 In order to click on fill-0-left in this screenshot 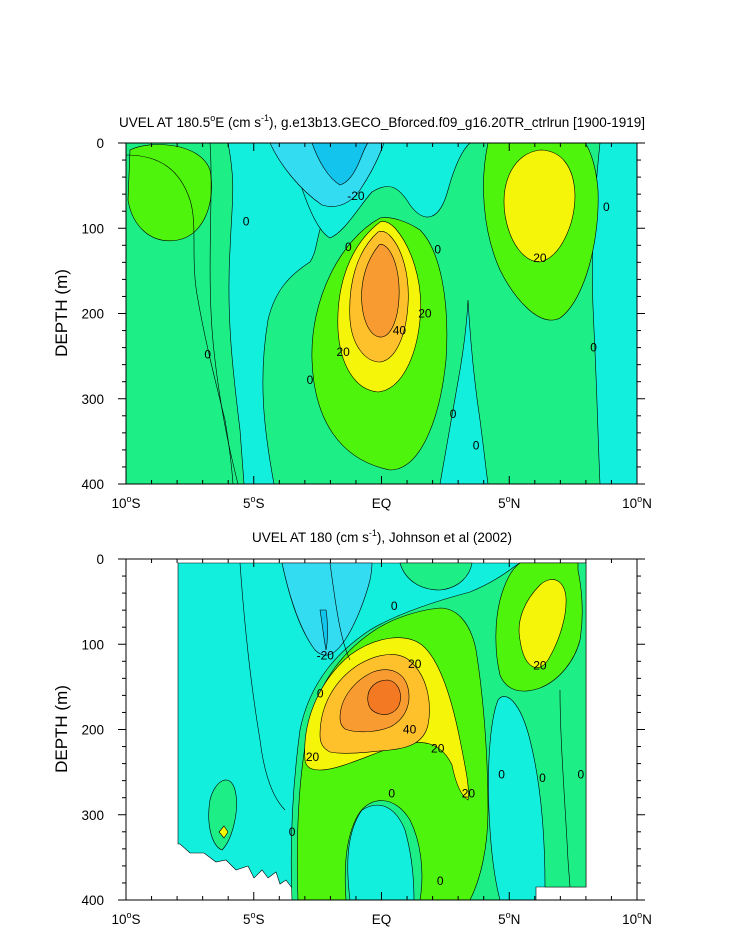, I will do `click(222, 815)`.